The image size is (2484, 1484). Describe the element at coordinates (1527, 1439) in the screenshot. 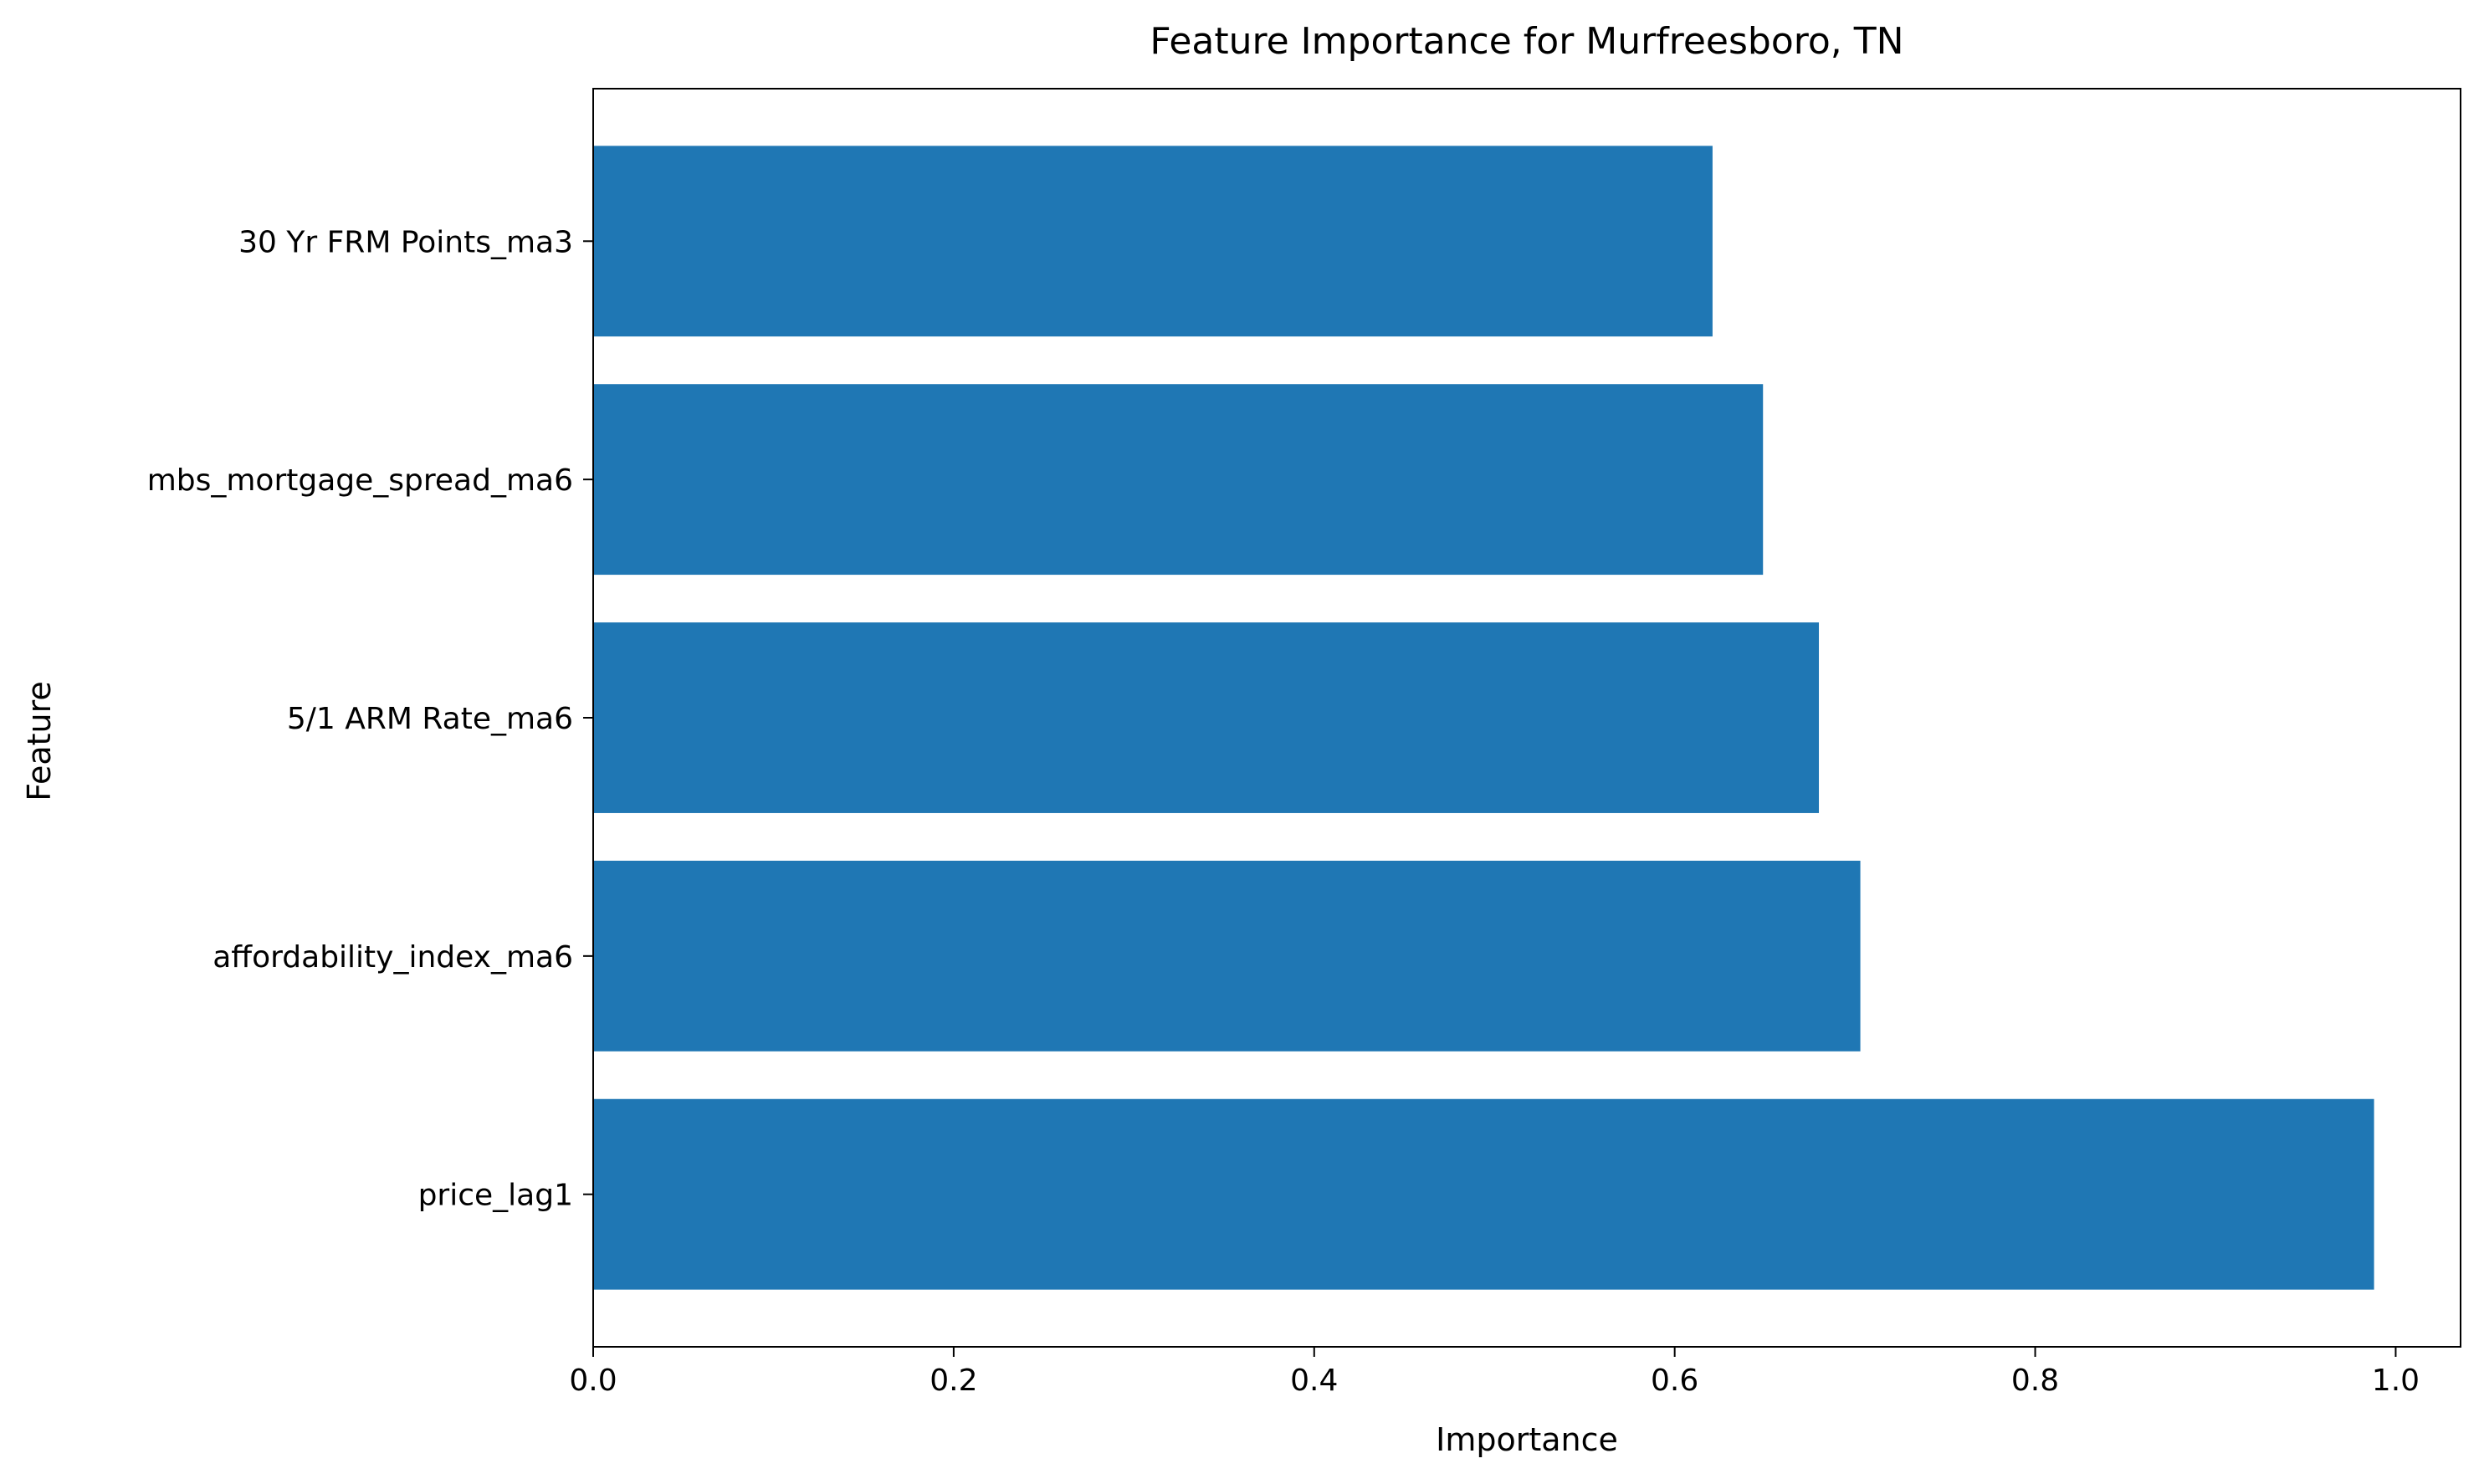

I see `x-axis-label: Importance` at that location.